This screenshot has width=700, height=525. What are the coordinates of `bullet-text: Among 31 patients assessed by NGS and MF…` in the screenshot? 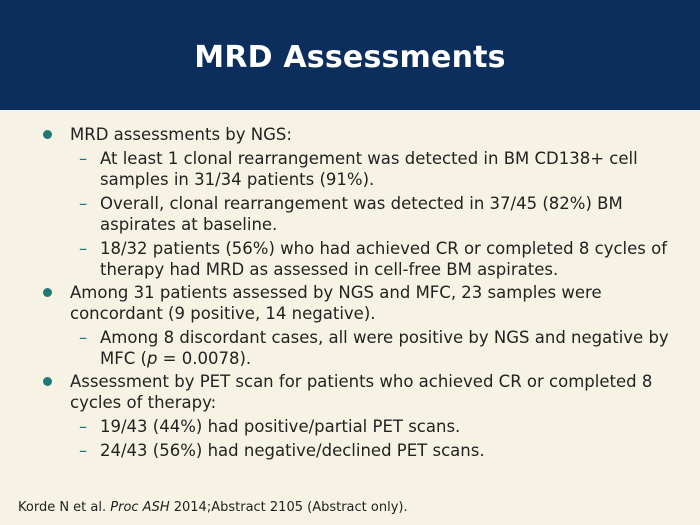 It's located at (336, 303).